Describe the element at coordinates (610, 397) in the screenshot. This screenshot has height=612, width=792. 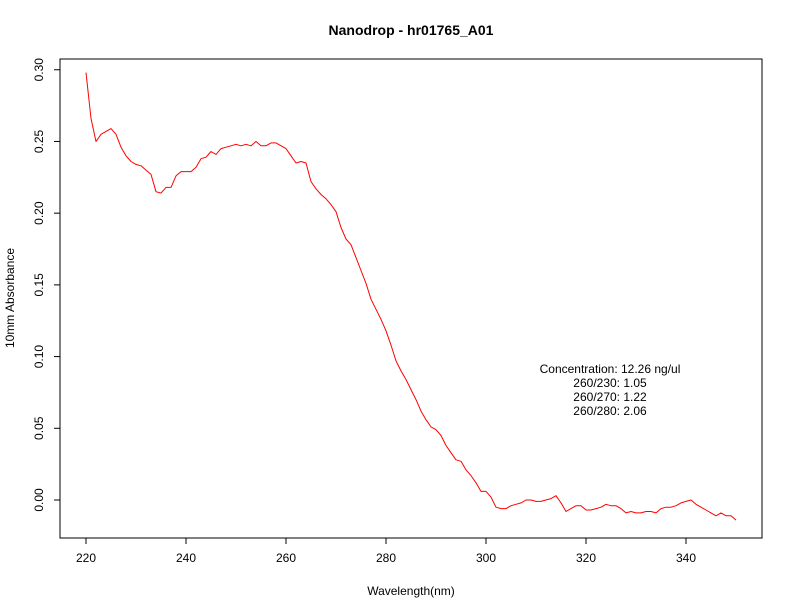
I see `annotation-ratio-260-270: 260/270: 1.22` at that location.